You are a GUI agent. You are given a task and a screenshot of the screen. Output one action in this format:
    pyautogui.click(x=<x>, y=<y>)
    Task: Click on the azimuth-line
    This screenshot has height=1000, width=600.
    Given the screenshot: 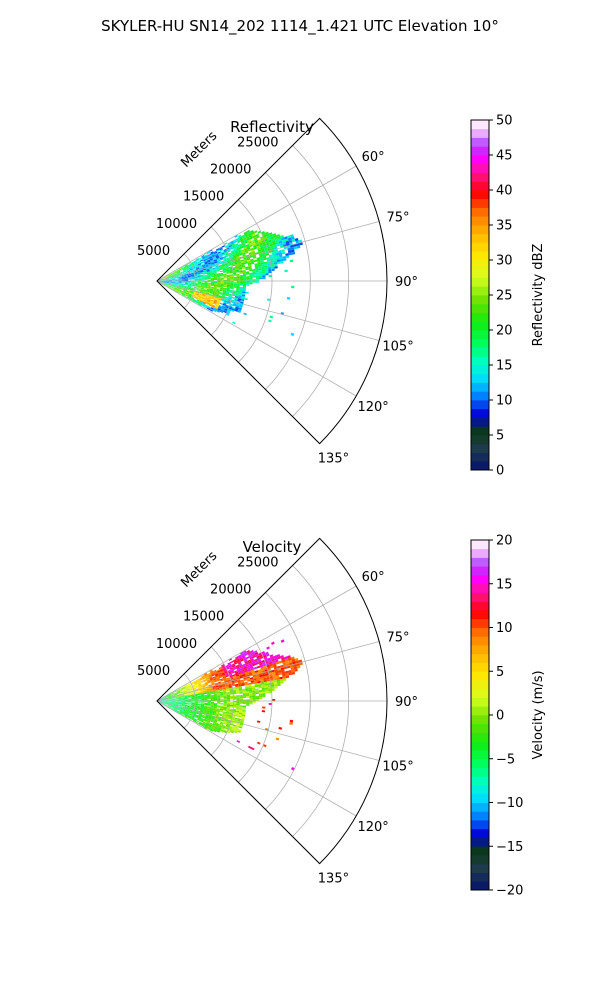 What is the action you would take?
    pyautogui.click(x=256, y=223)
    